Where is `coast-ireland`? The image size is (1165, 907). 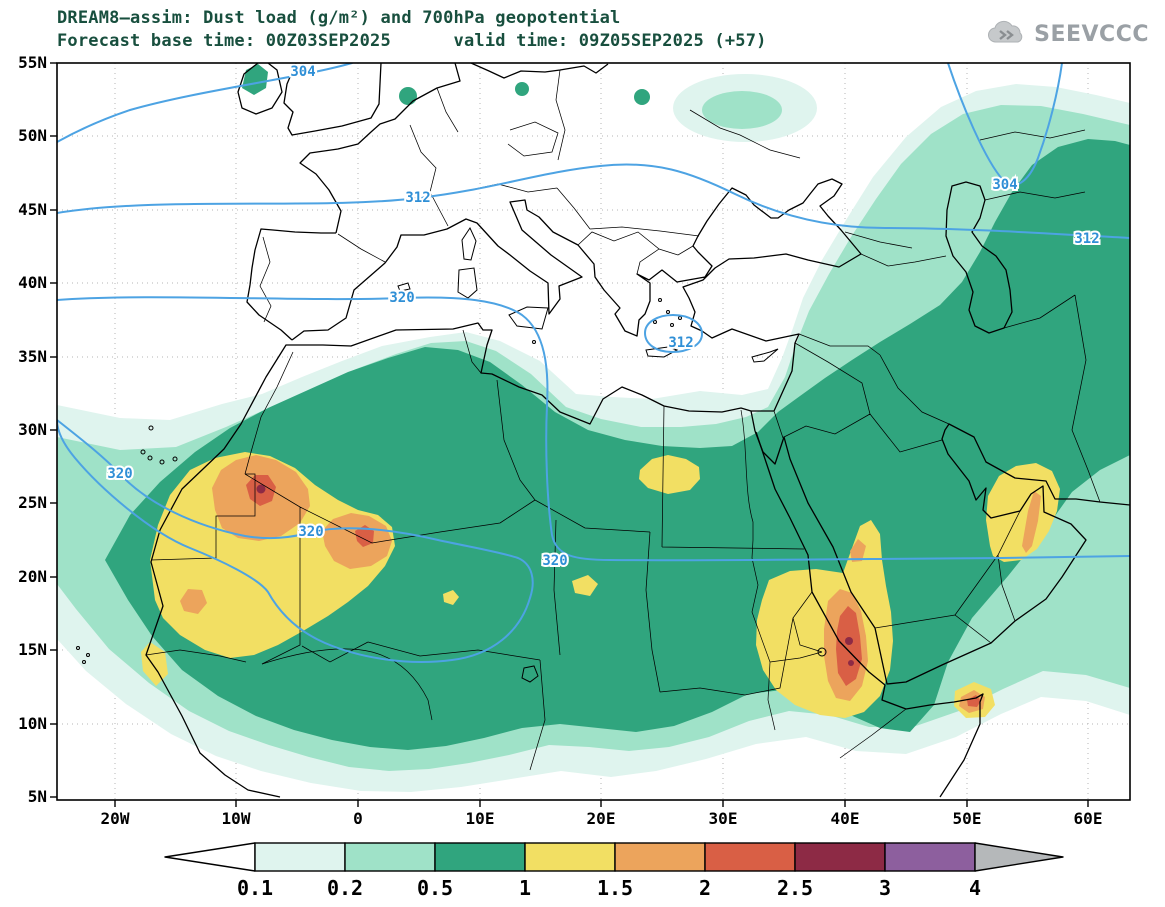
coast-ireland is located at coordinates (260, 89).